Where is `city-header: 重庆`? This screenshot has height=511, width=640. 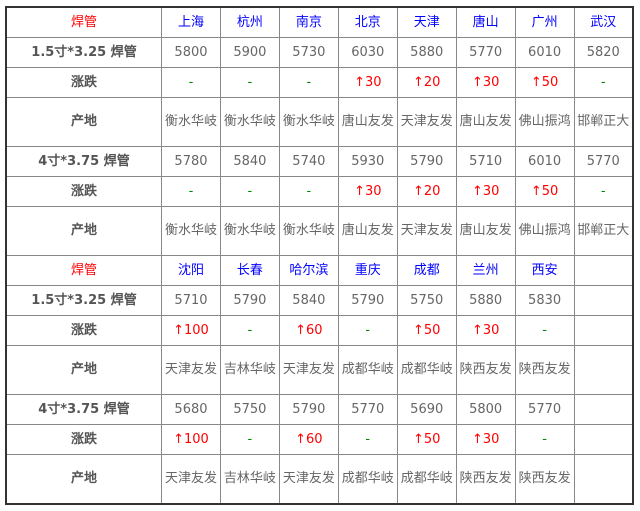
city-header: 重庆 is located at coordinates (367, 270).